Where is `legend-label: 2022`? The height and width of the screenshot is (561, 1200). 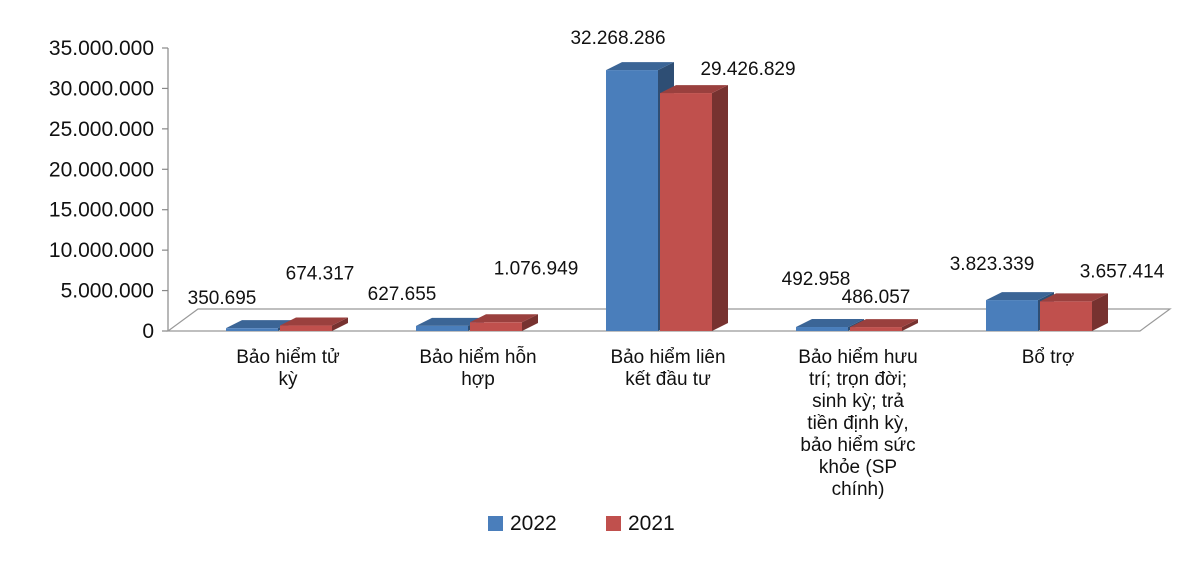 legend-label: 2022 is located at coordinates (533, 523).